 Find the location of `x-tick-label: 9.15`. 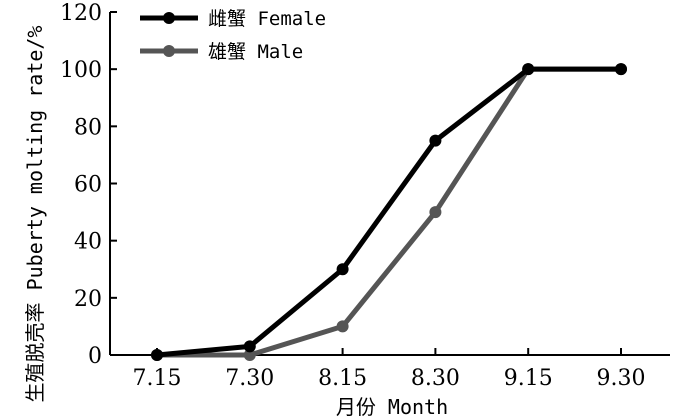

x-tick-label: 9.15 is located at coordinates (528, 378).